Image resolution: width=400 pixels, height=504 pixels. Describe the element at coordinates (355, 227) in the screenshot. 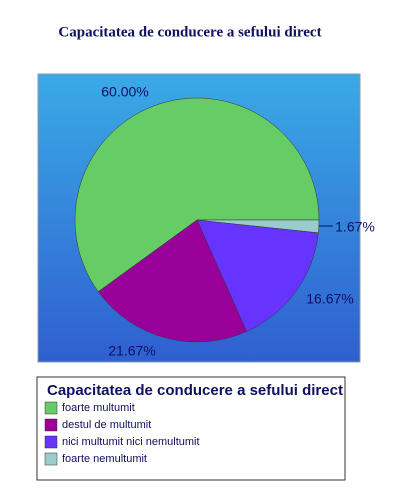

I see `data-label: 1.67%` at that location.